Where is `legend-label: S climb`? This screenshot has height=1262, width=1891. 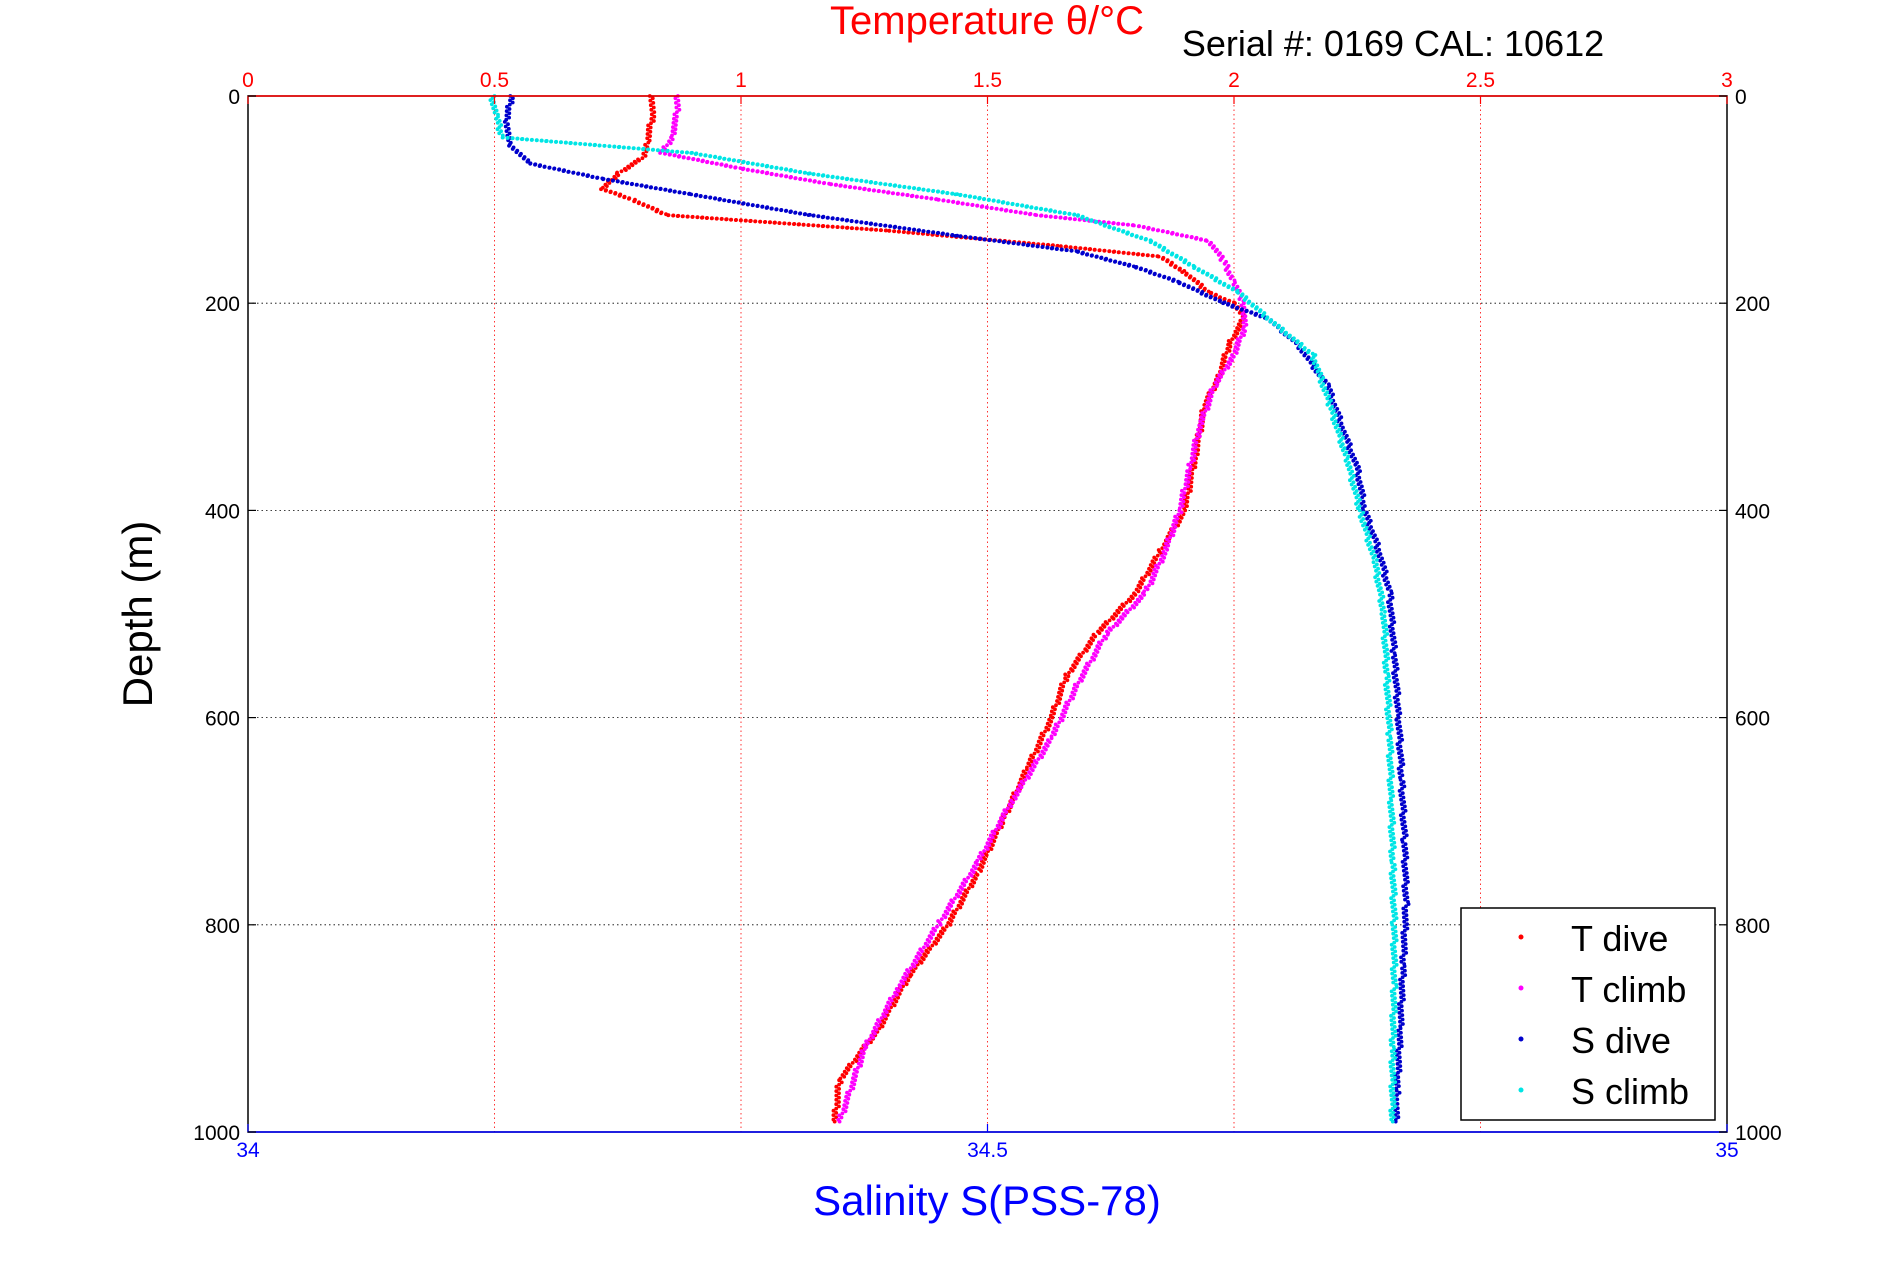 legend-label: S climb is located at coordinates (1630, 1091).